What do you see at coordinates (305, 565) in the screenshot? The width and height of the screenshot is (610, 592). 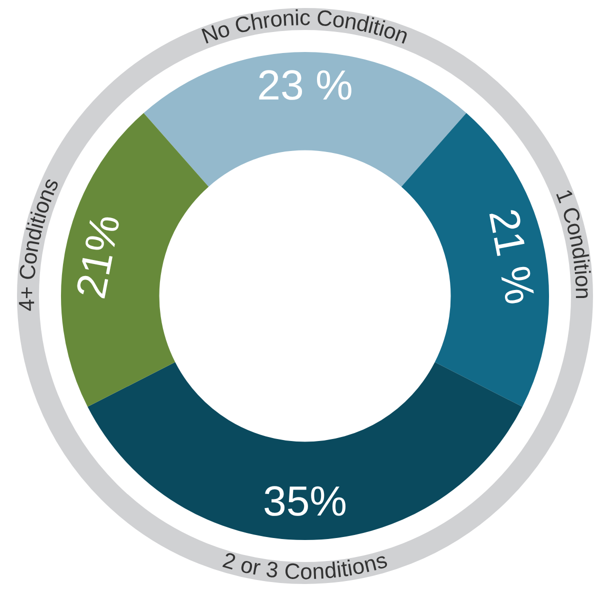 I see `category-label: 2 or 3 Conditions` at bounding box center [305, 565].